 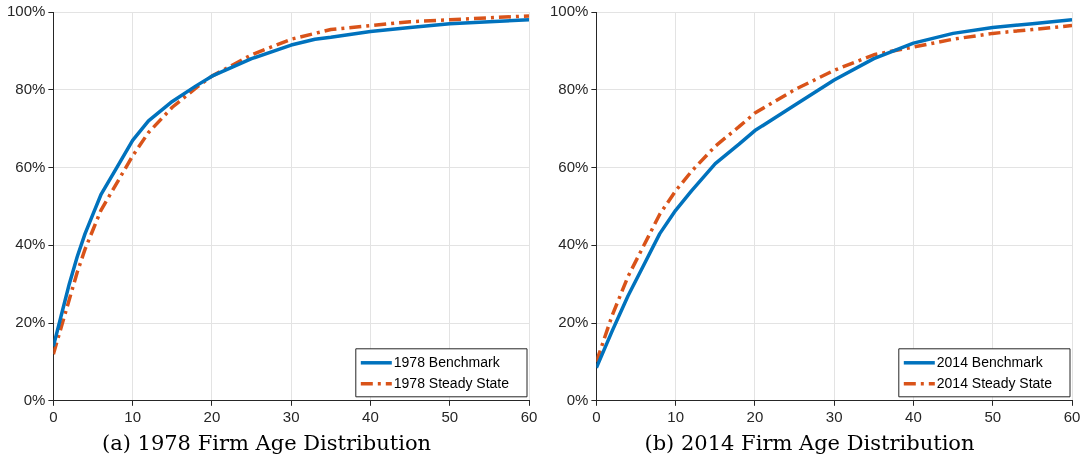 I want to click on text: (a) 1978 Firm Age Distribution, so click(x=266, y=442).